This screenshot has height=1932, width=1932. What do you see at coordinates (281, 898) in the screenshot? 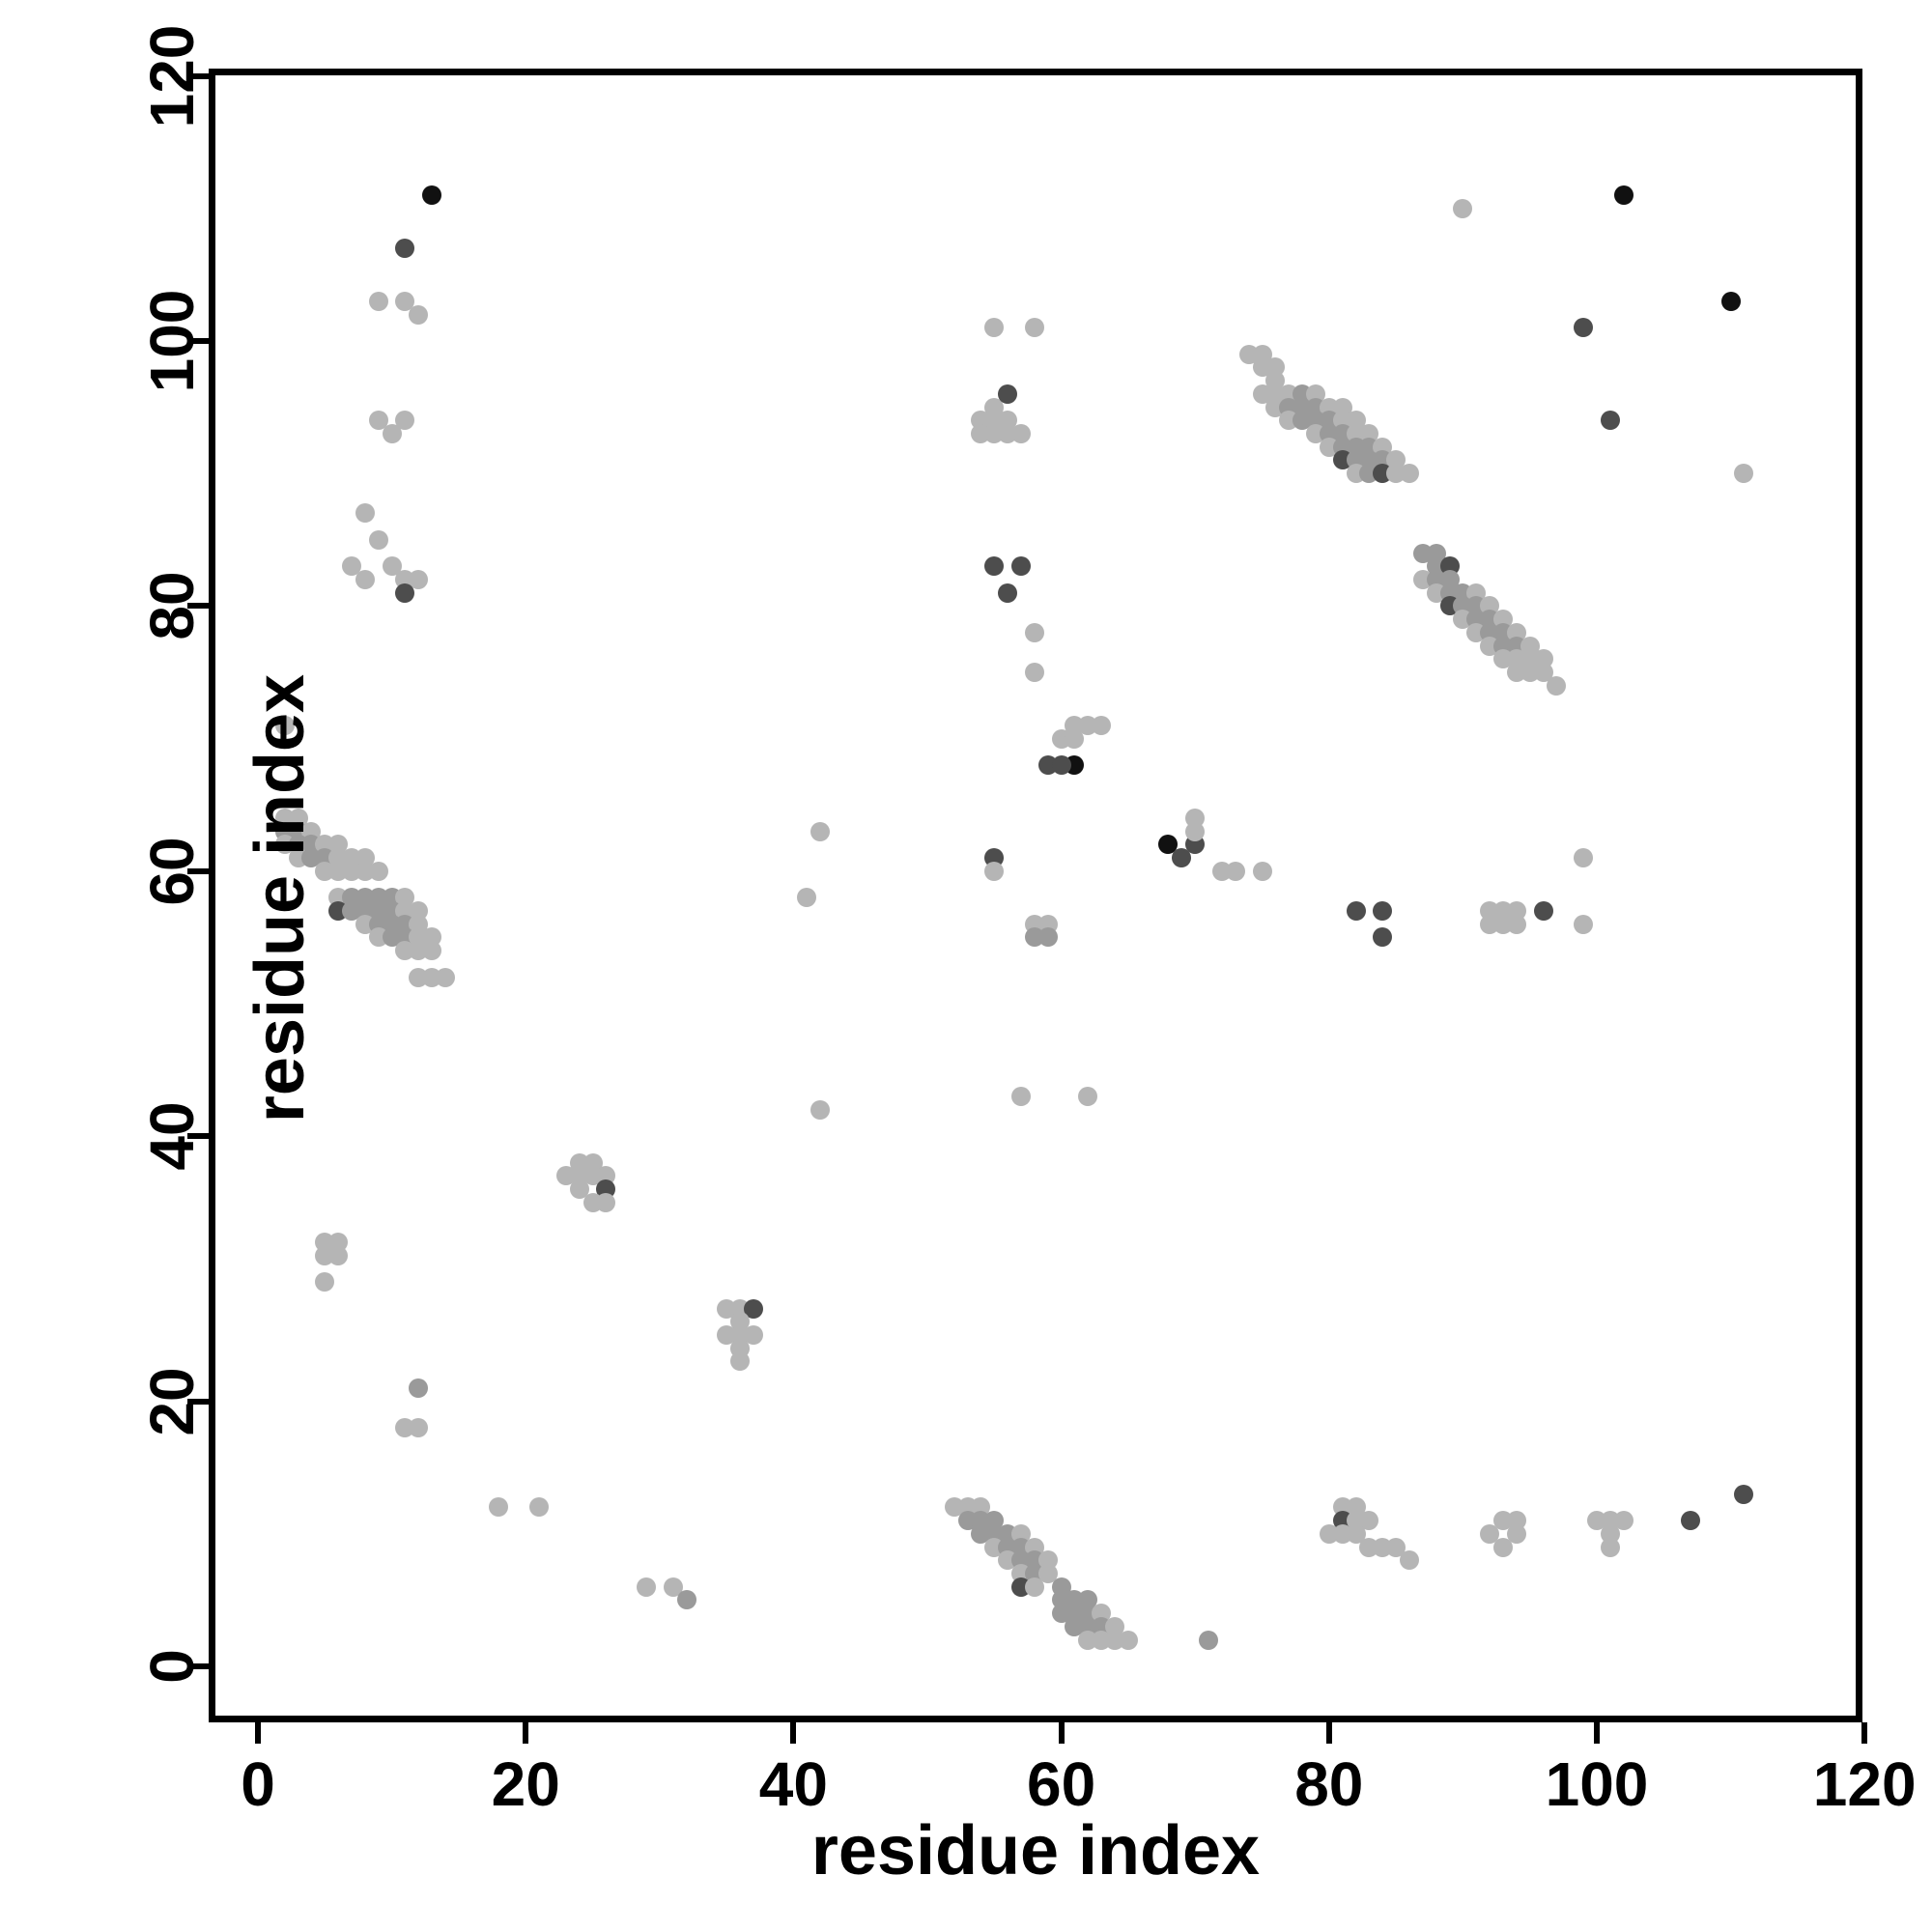
I see `y-axis-title: residue index` at bounding box center [281, 898].